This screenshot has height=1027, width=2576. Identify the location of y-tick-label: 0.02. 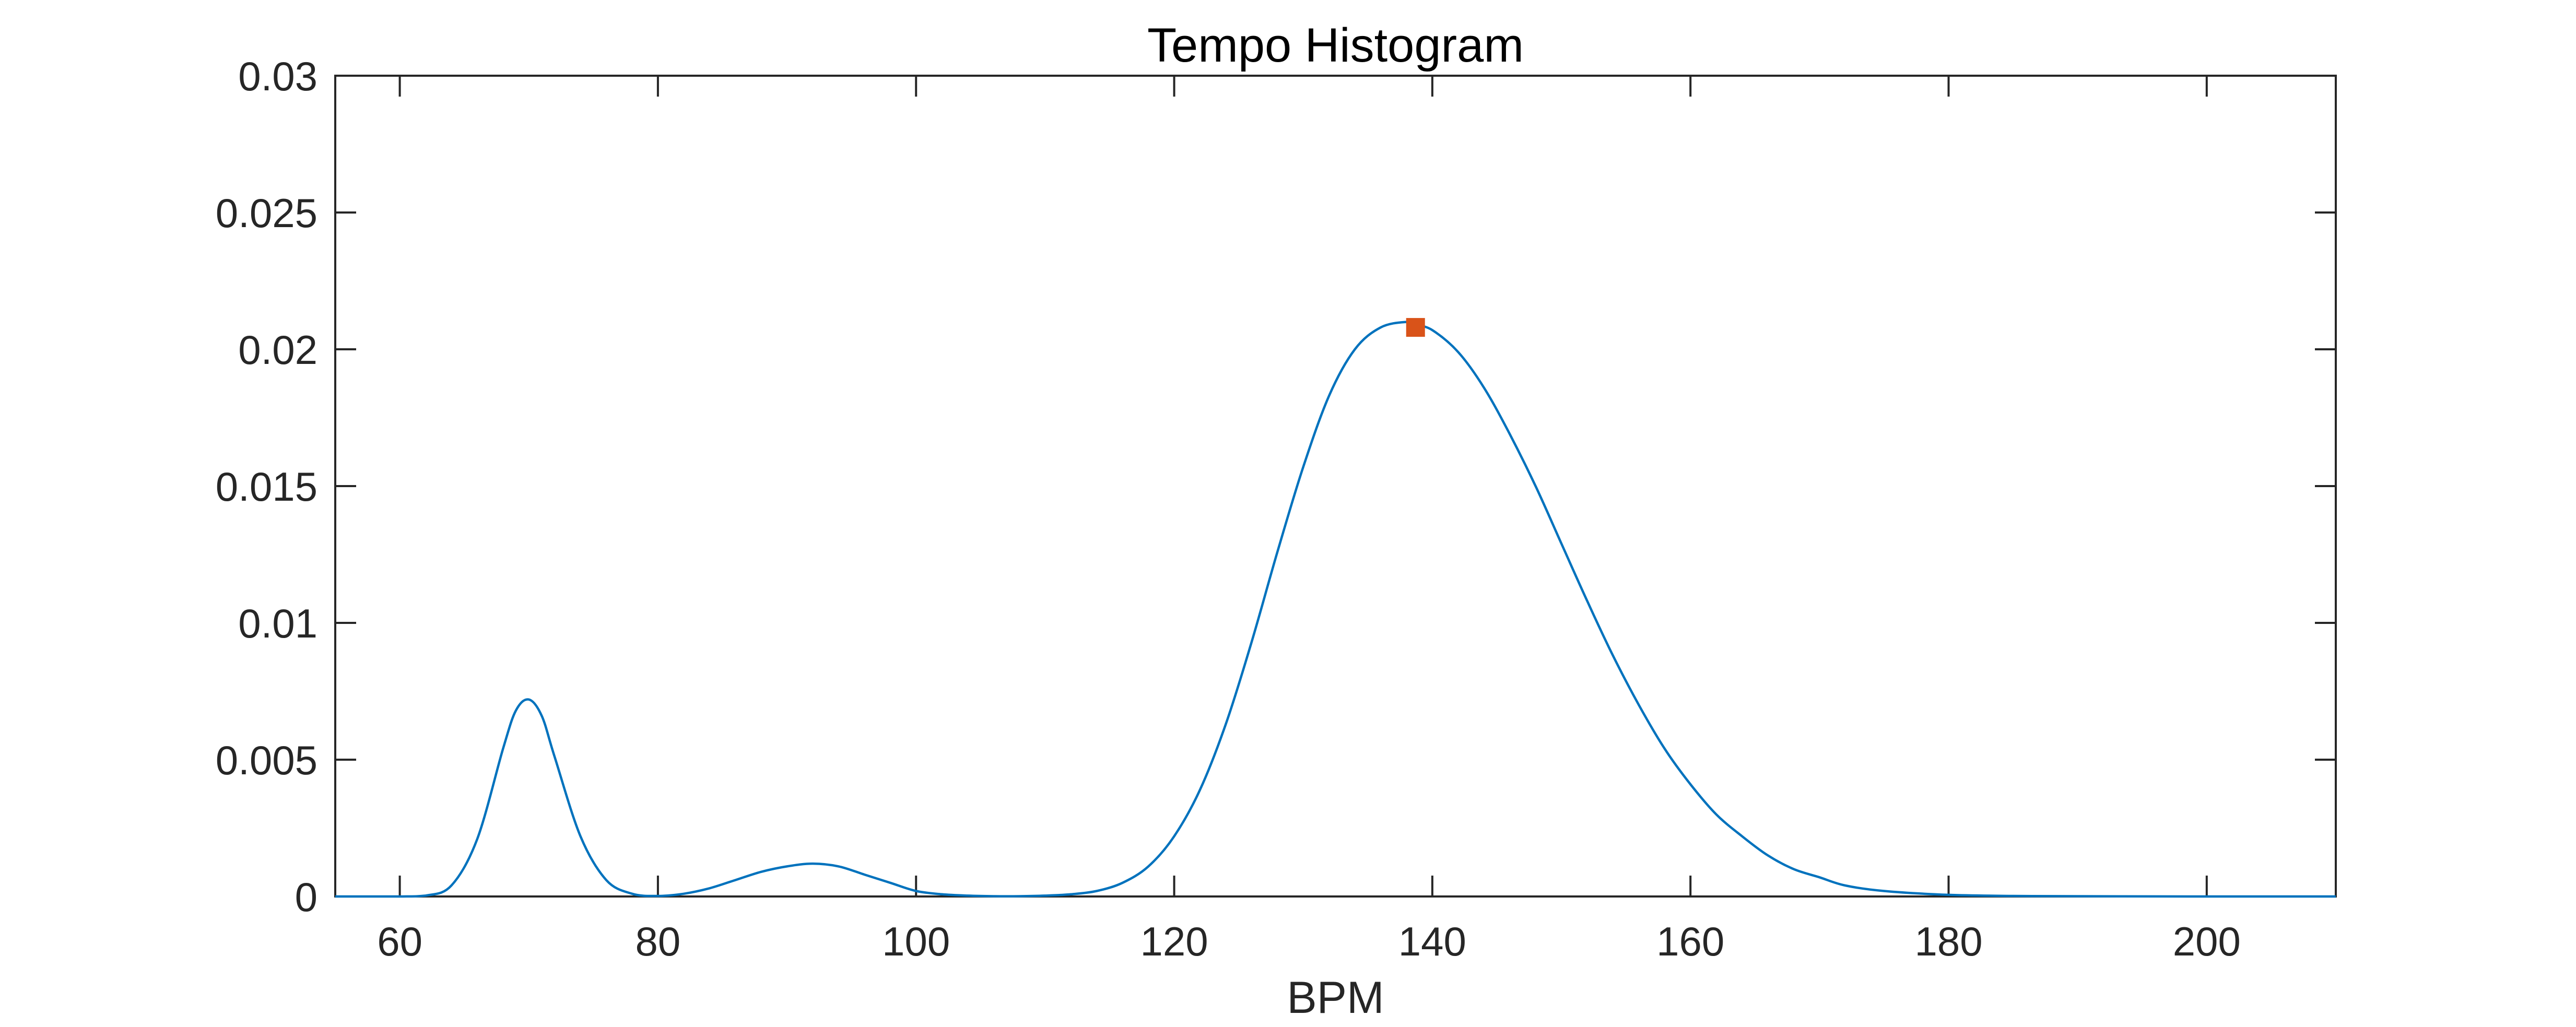
(277, 350).